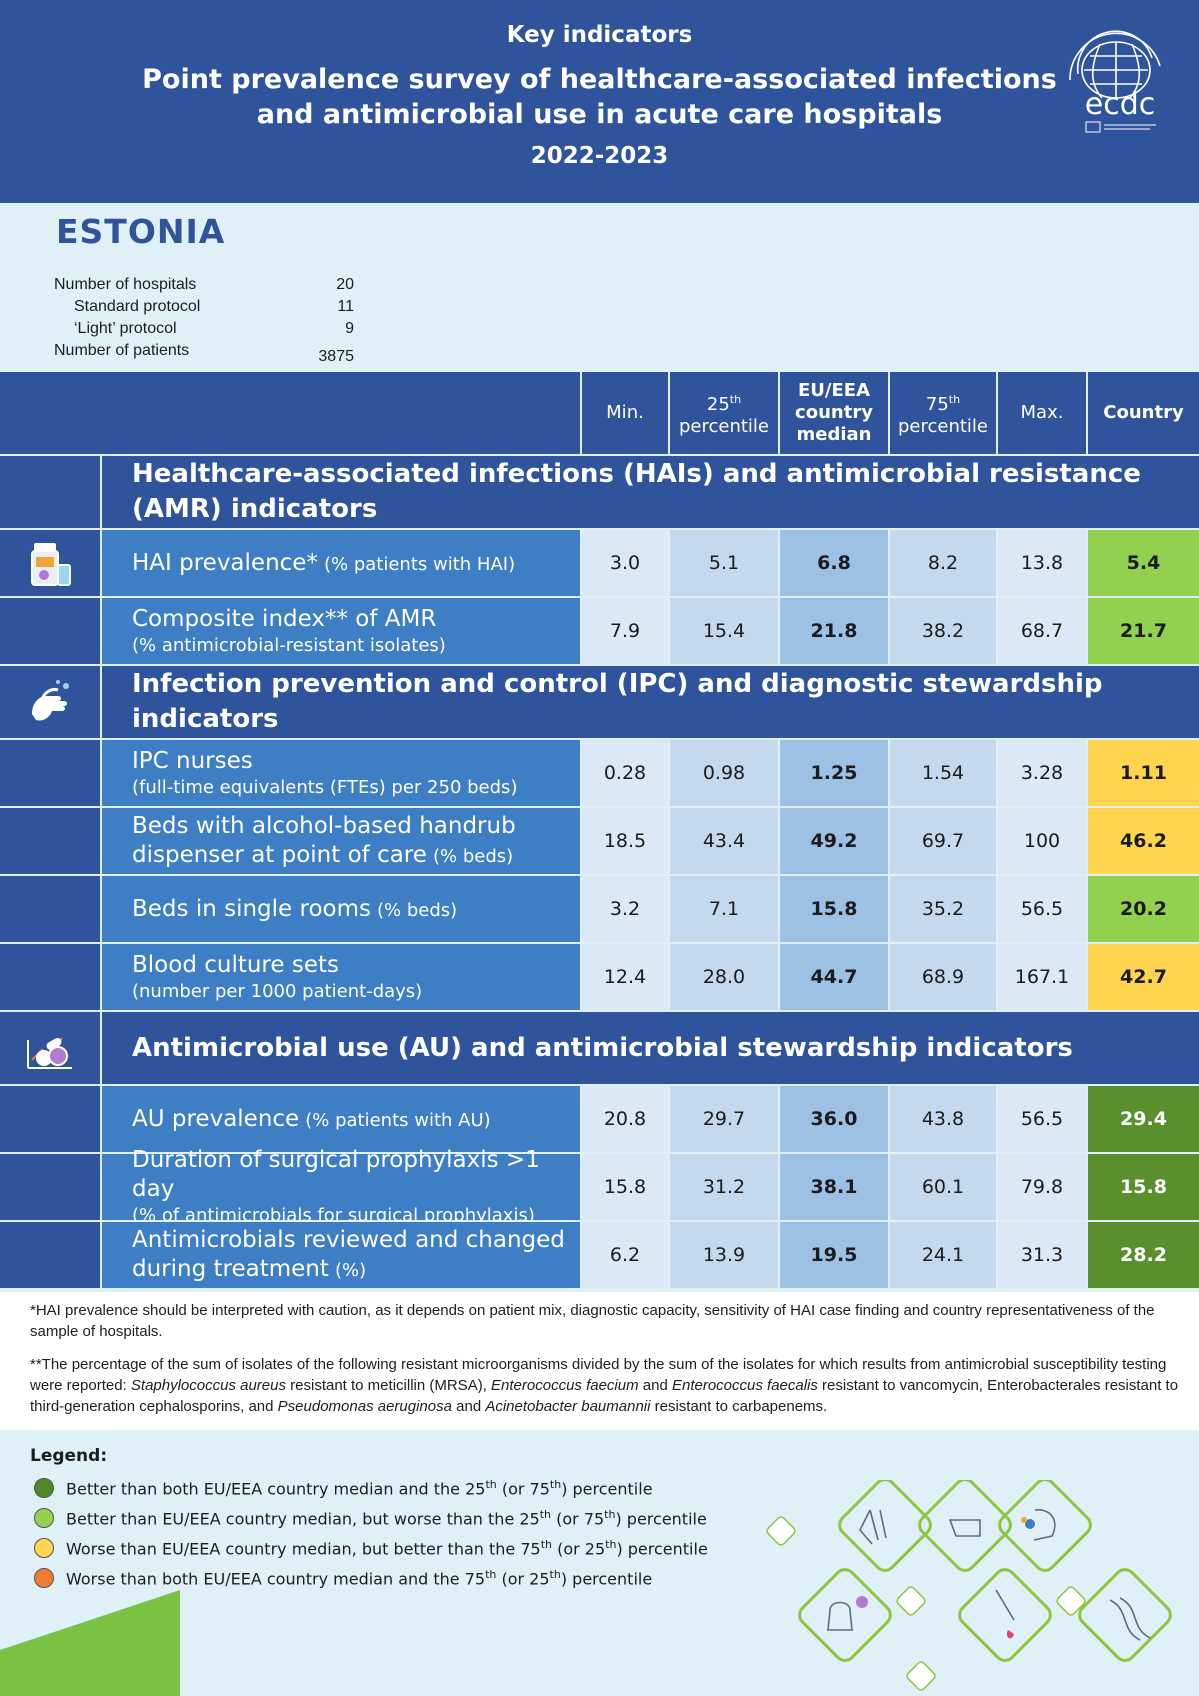  What do you see at coordinates (625, 1119) in the screenshot?
I see `value-min: 20.8` at bounding box center [625, 1119].